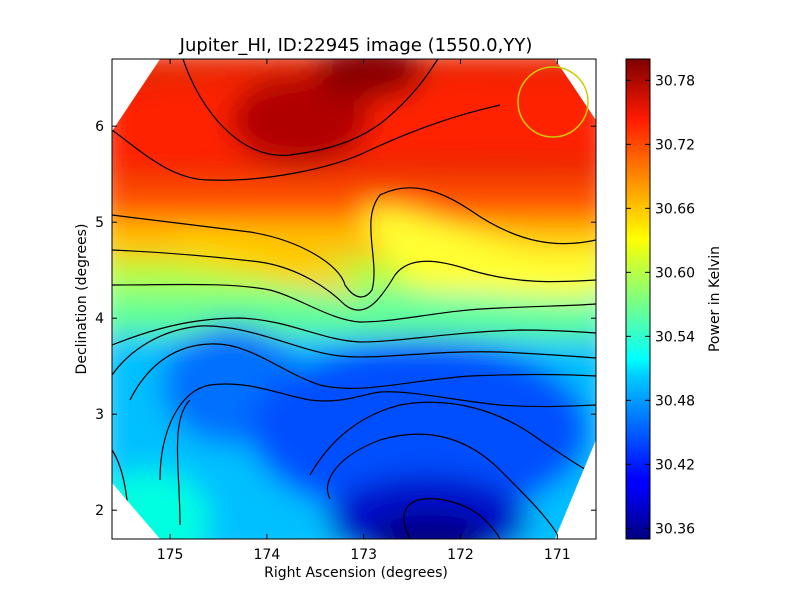 The image size is (800, 600). I want to click on colorbar-tick-label: 30.66, so click(675, 209).